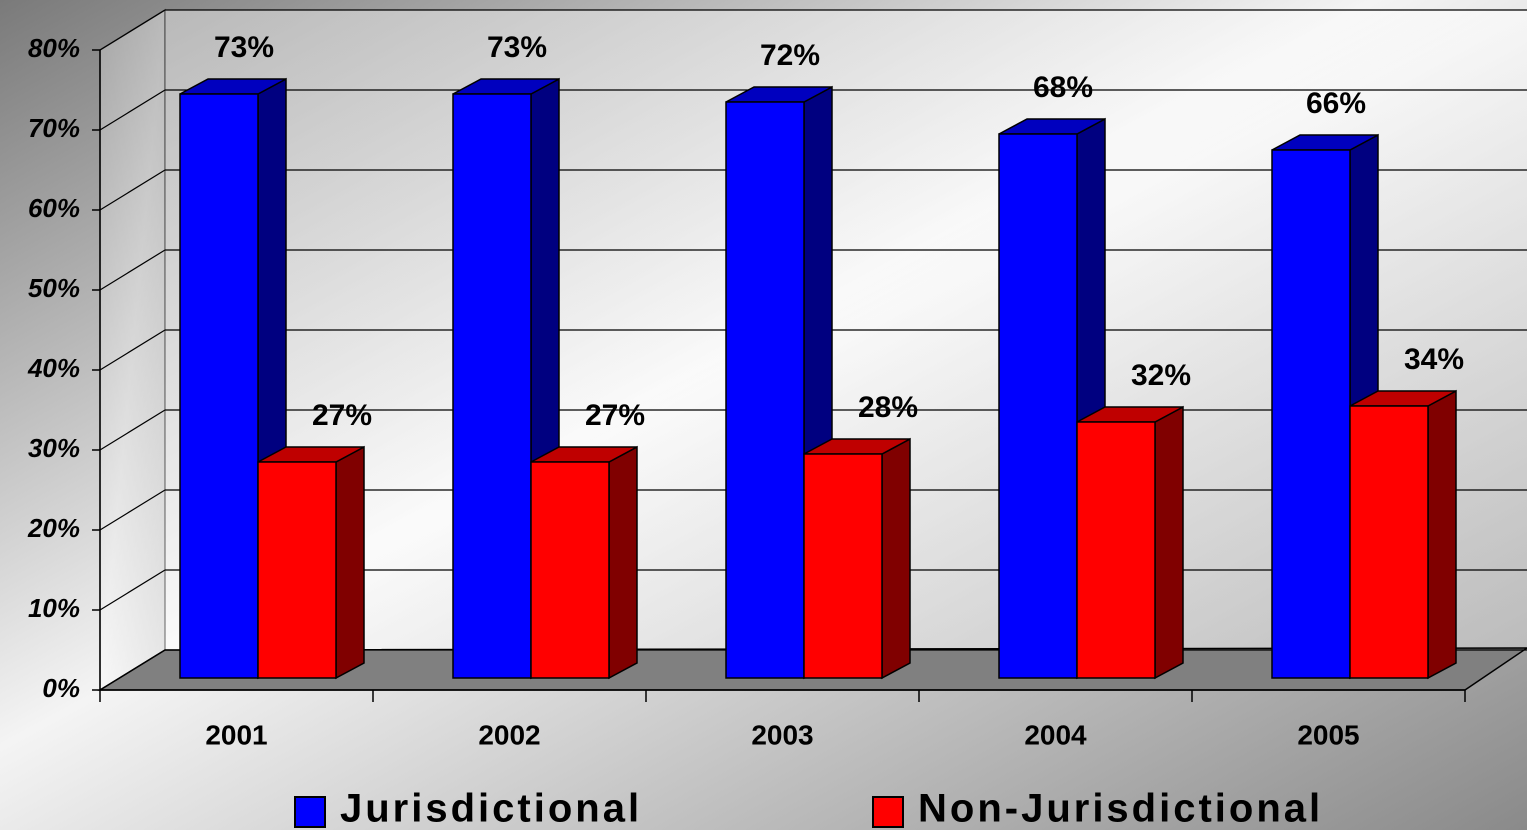  What do you see at coordinates (54, 208) in the screenshot?
I see `y-tick-label: 60%` at bounding box center [54, 208].